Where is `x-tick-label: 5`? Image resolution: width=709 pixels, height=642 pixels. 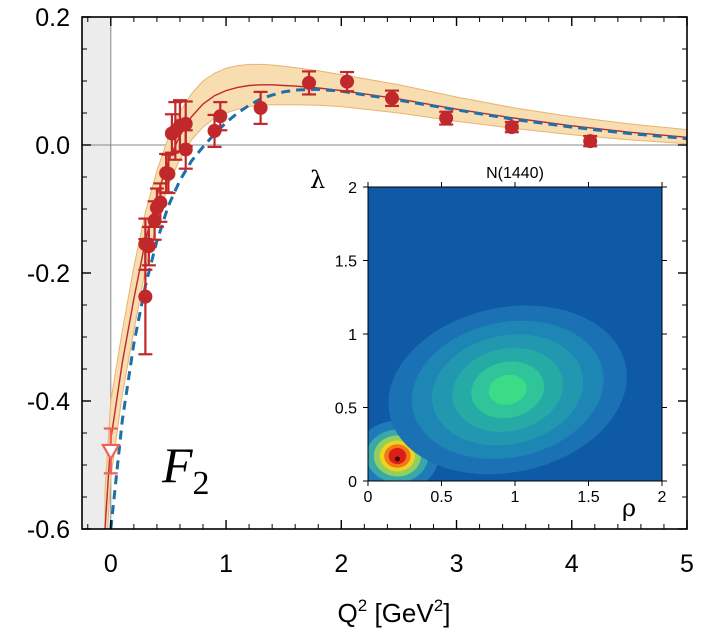
x-tick-label: 5 is located at coordinates (687, 564).